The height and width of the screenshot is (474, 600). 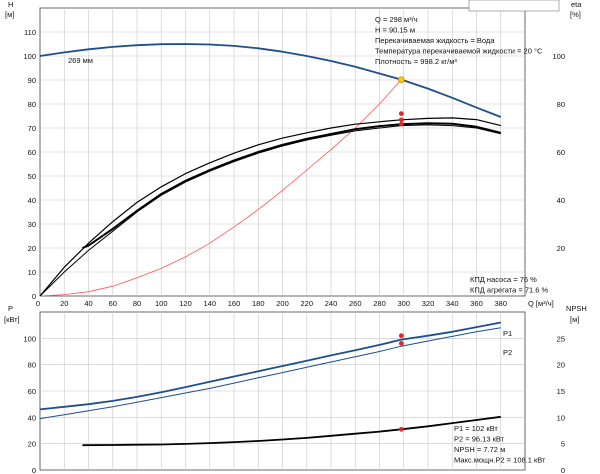 I want to click on x-tick-label: 320, so click(x=428, y=303).